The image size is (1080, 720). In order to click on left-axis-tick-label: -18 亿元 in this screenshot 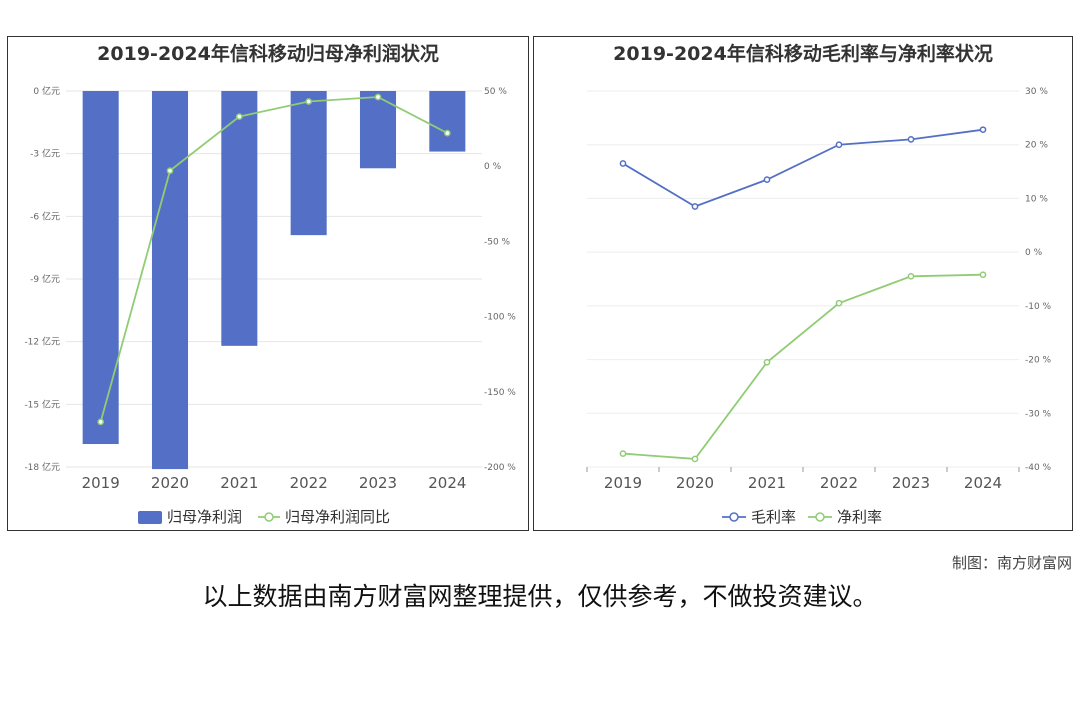, I will do `click(42, 467)`.